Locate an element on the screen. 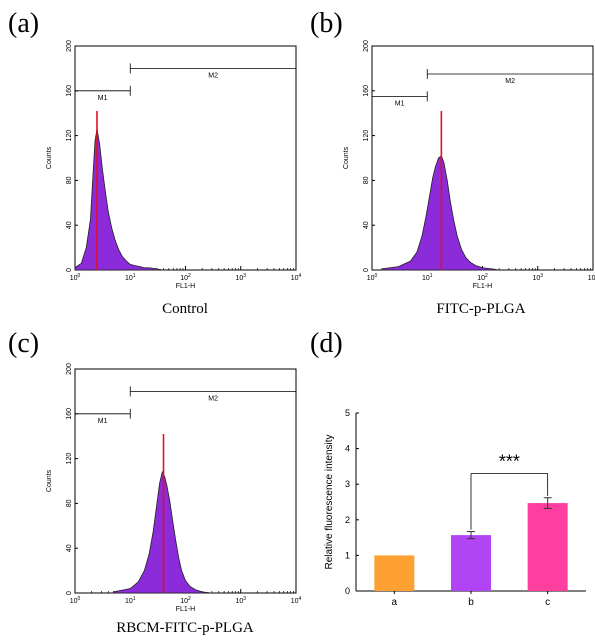  x-tick-label: b is located at coordinates (471, 602).